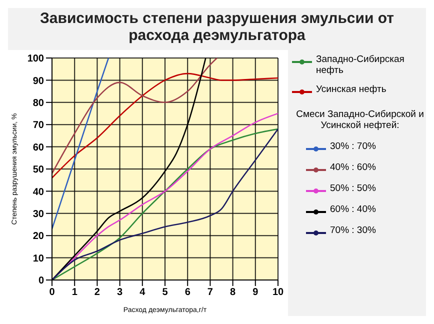  What do you see at coordinates (35, 59) in the screenshot?
I see `y-tick-label: 100` at bounding box center [35, 59].